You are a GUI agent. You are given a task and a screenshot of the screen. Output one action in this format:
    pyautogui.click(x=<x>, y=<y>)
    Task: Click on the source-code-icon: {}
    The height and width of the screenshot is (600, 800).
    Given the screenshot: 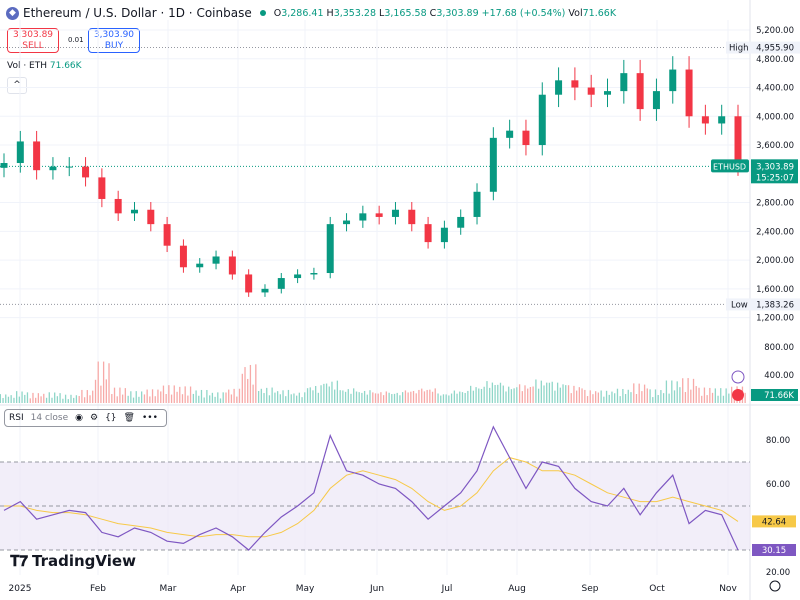 What is the action you would take?
    pyautogui.click(x=111, y=418)
    